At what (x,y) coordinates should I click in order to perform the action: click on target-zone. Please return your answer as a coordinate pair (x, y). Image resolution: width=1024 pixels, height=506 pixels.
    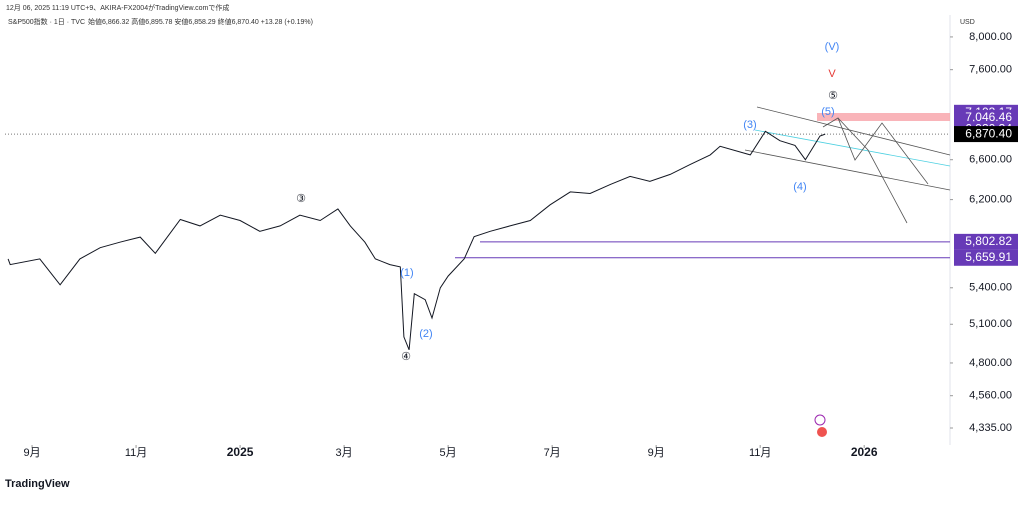
    Looking at the image, I should click on (883, 117).